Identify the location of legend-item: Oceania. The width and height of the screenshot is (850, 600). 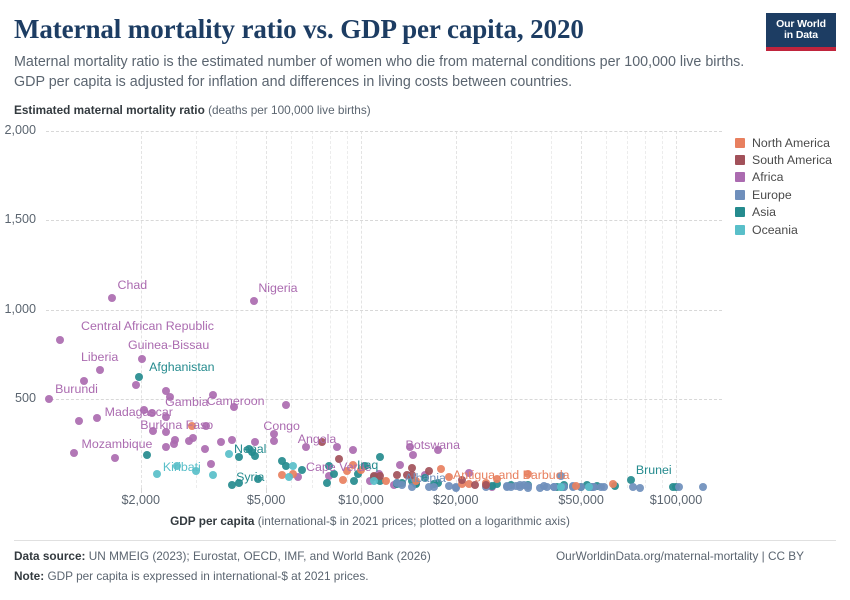
(783, 229).